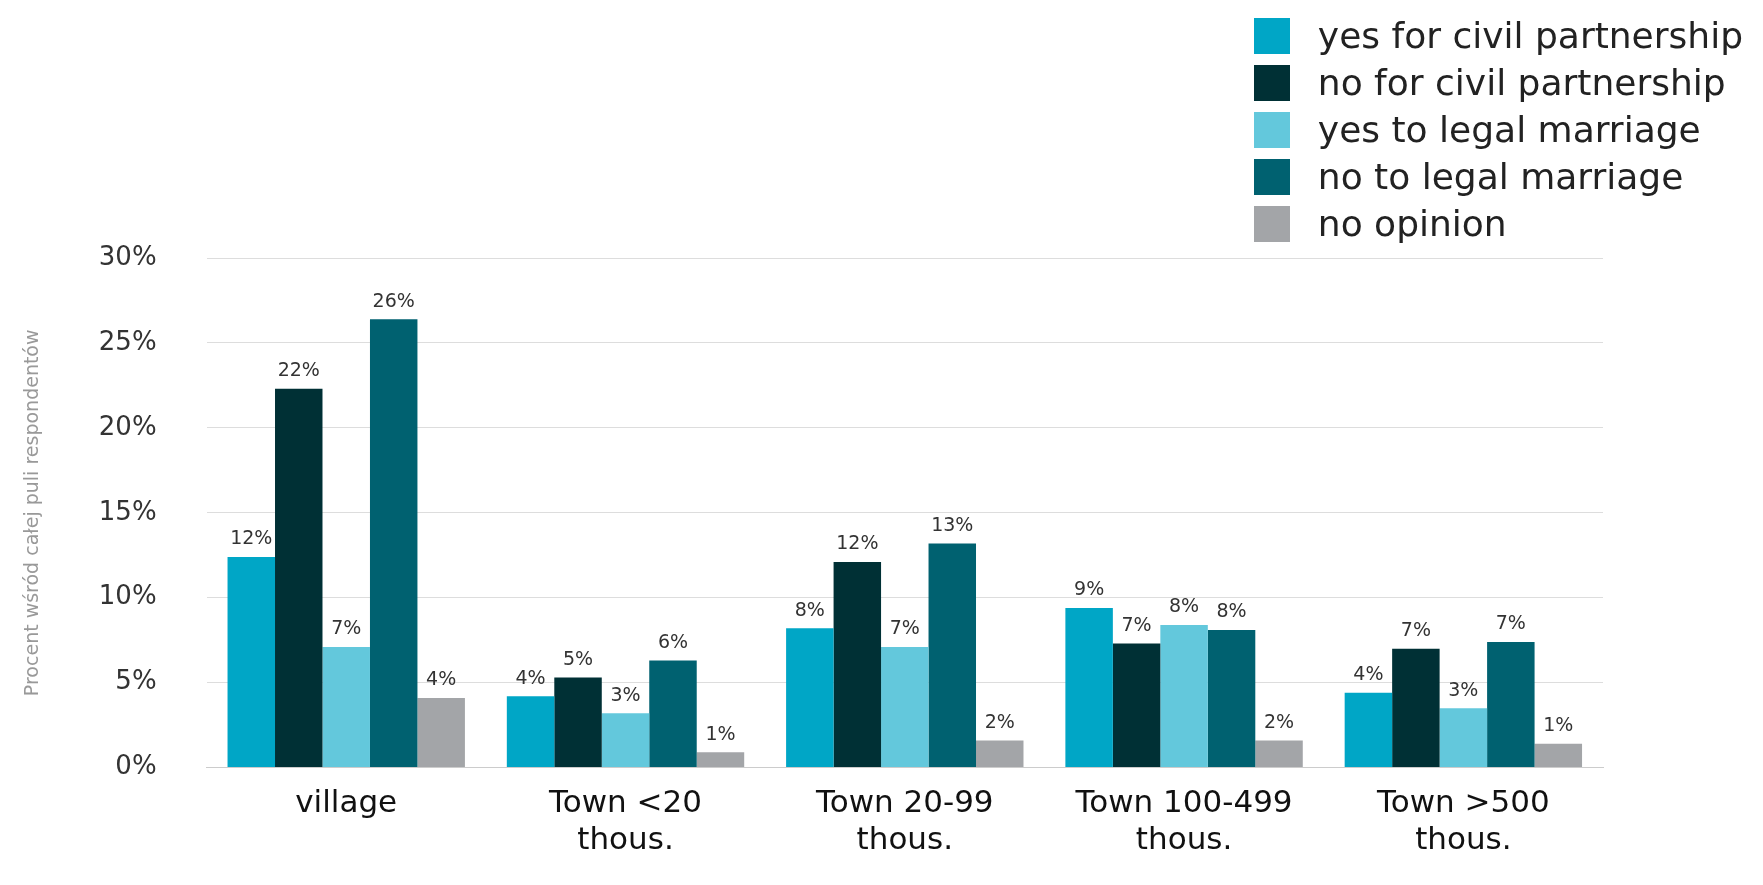 This screenshot has width=1763, height=885. What do you see at coordinates (1089, 588) in the screenshot?
I see `data-label: 9%` at bounding box center [1089, 588].